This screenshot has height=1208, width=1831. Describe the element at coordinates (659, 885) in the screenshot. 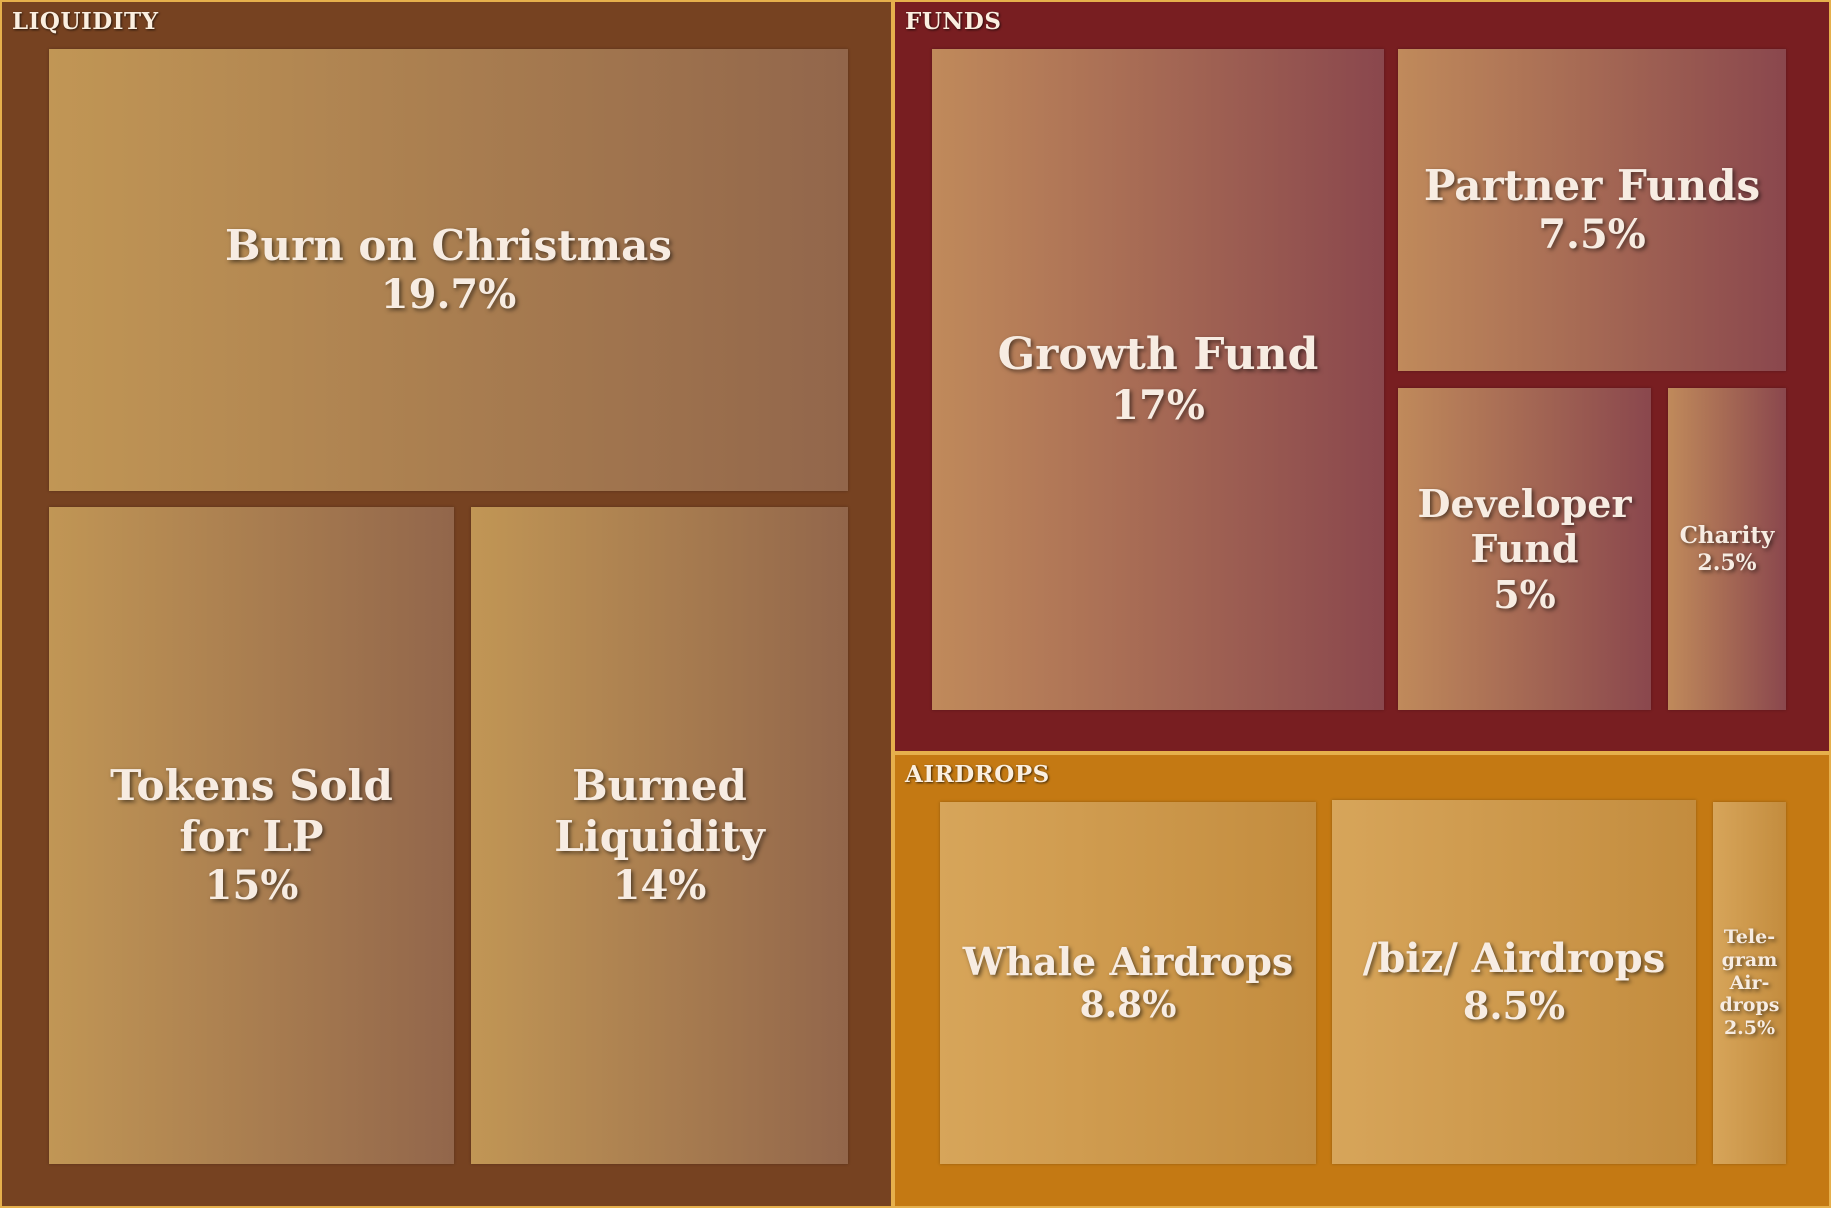

I see `tile-value: 14%` at that location.